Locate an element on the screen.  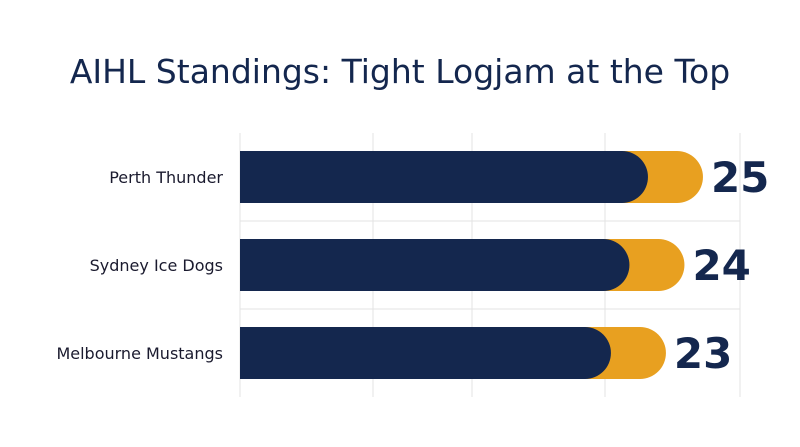
chart-title: AIHL Standings: Tight Logjam at the Top is located at coordinates (400, 71).